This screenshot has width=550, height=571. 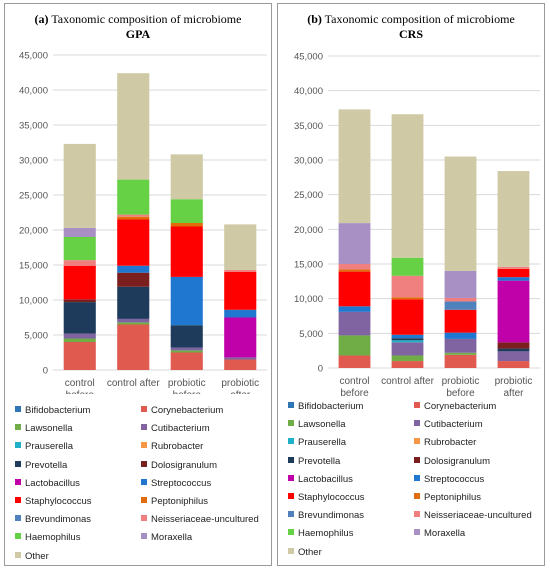 I want to click on bar-segment-prauserella, so click(x=407, y=341).